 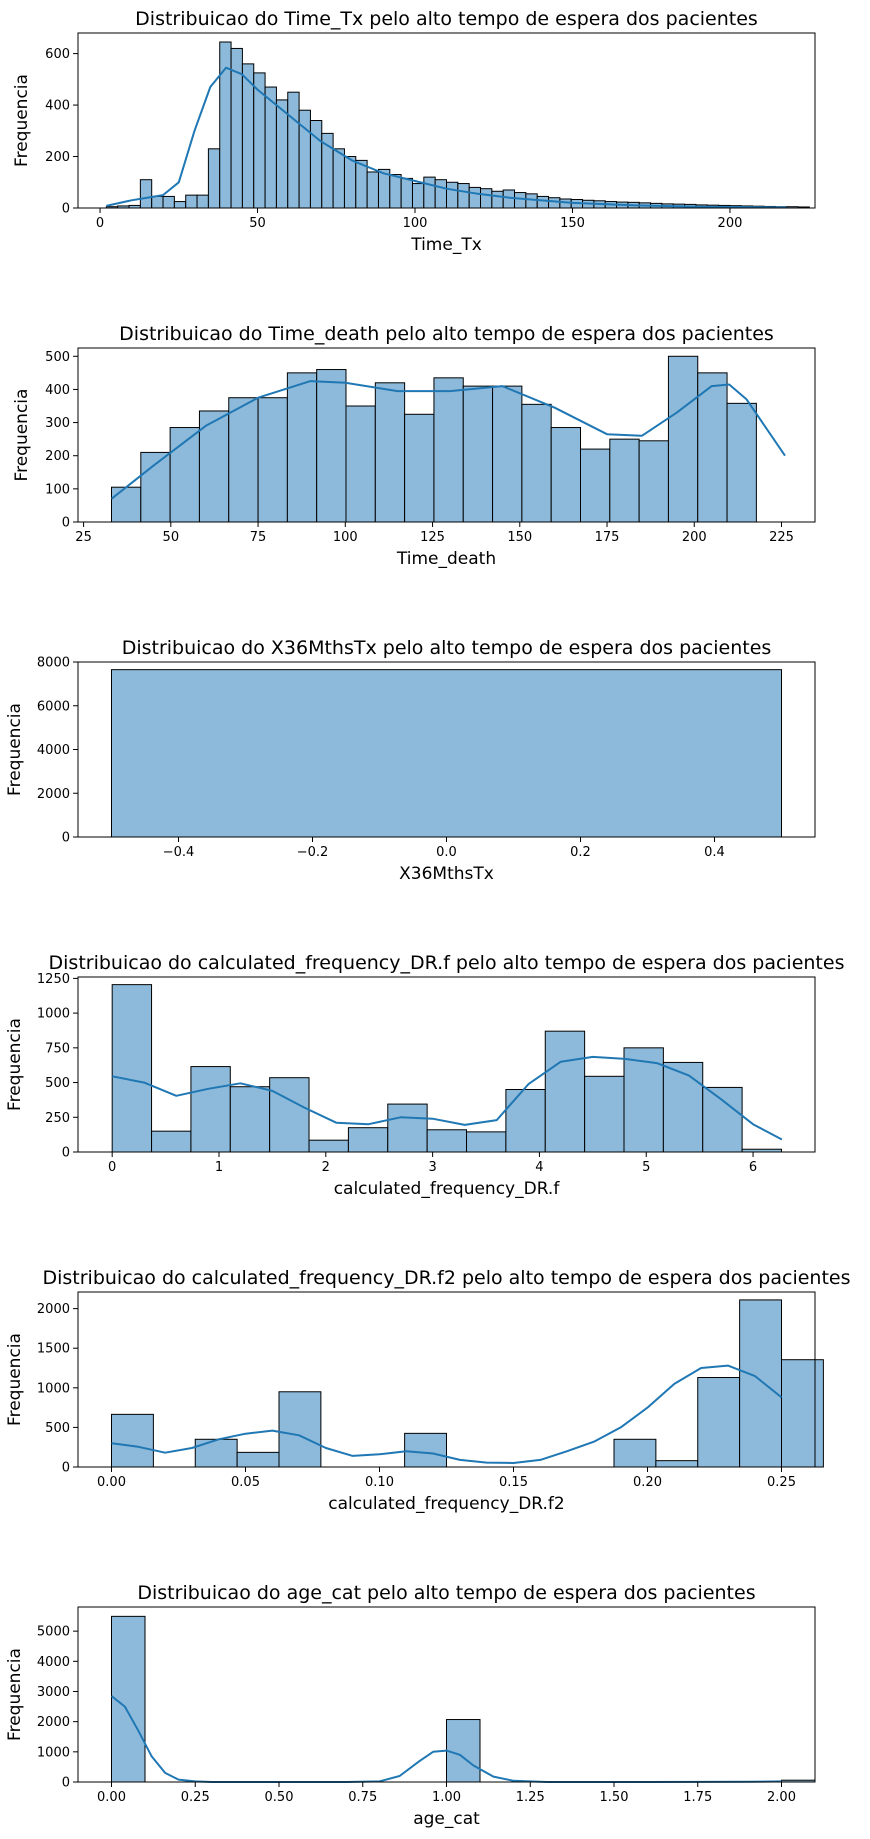 What do you see at coordinates (57, 423) in the screenshot?
I see `y-tick-label: 300` at bounding box center [57, 423].